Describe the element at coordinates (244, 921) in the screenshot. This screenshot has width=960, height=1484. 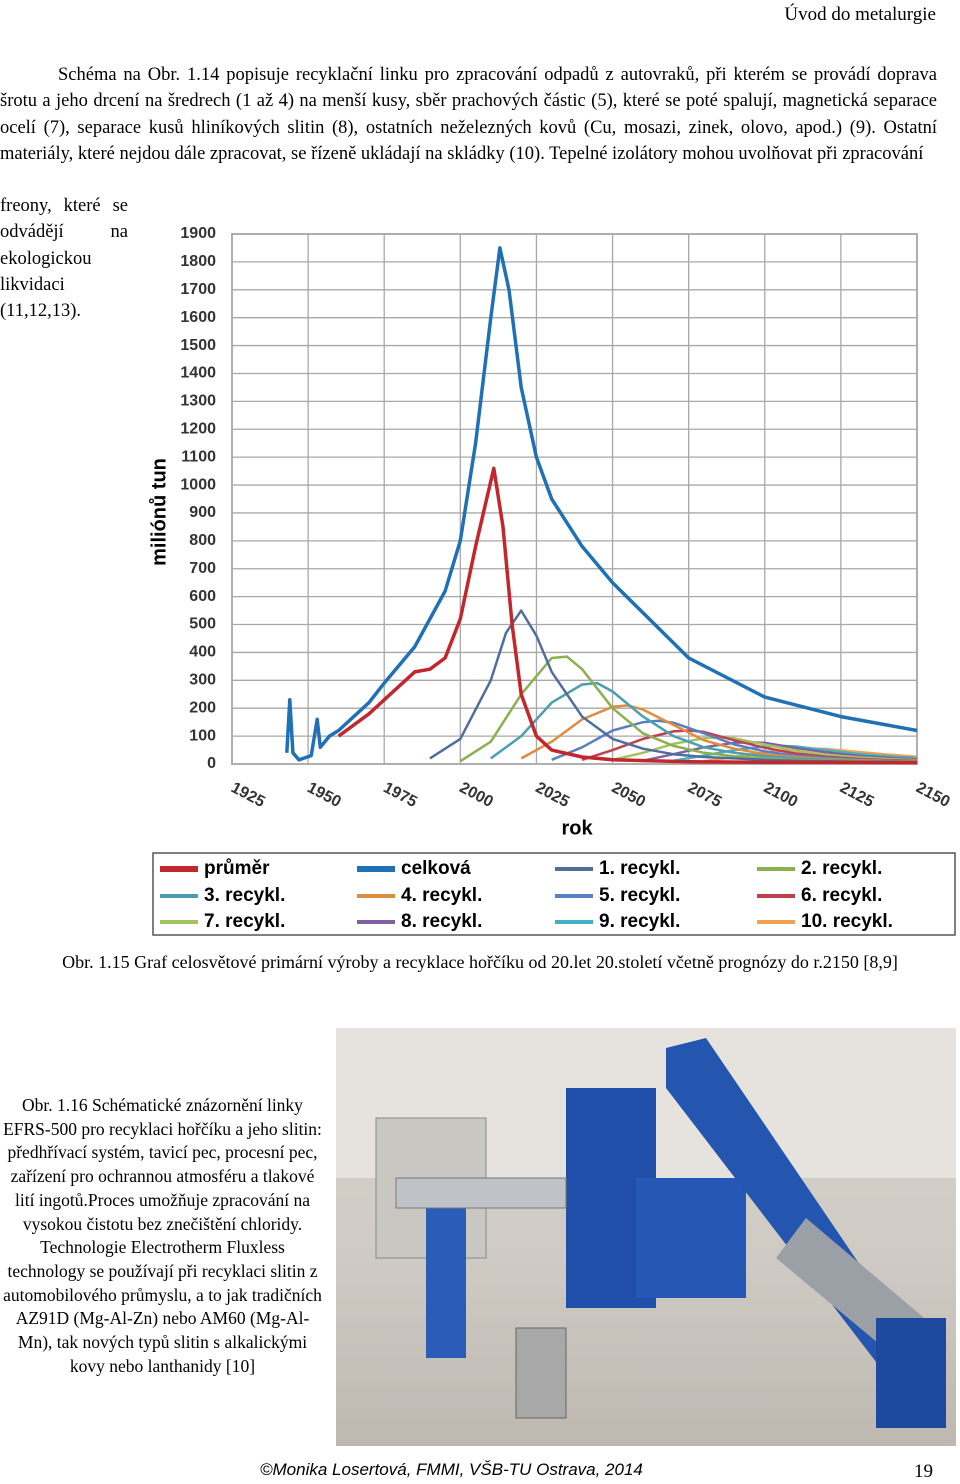
I see `legend-label: 7. recykl.` at that location.